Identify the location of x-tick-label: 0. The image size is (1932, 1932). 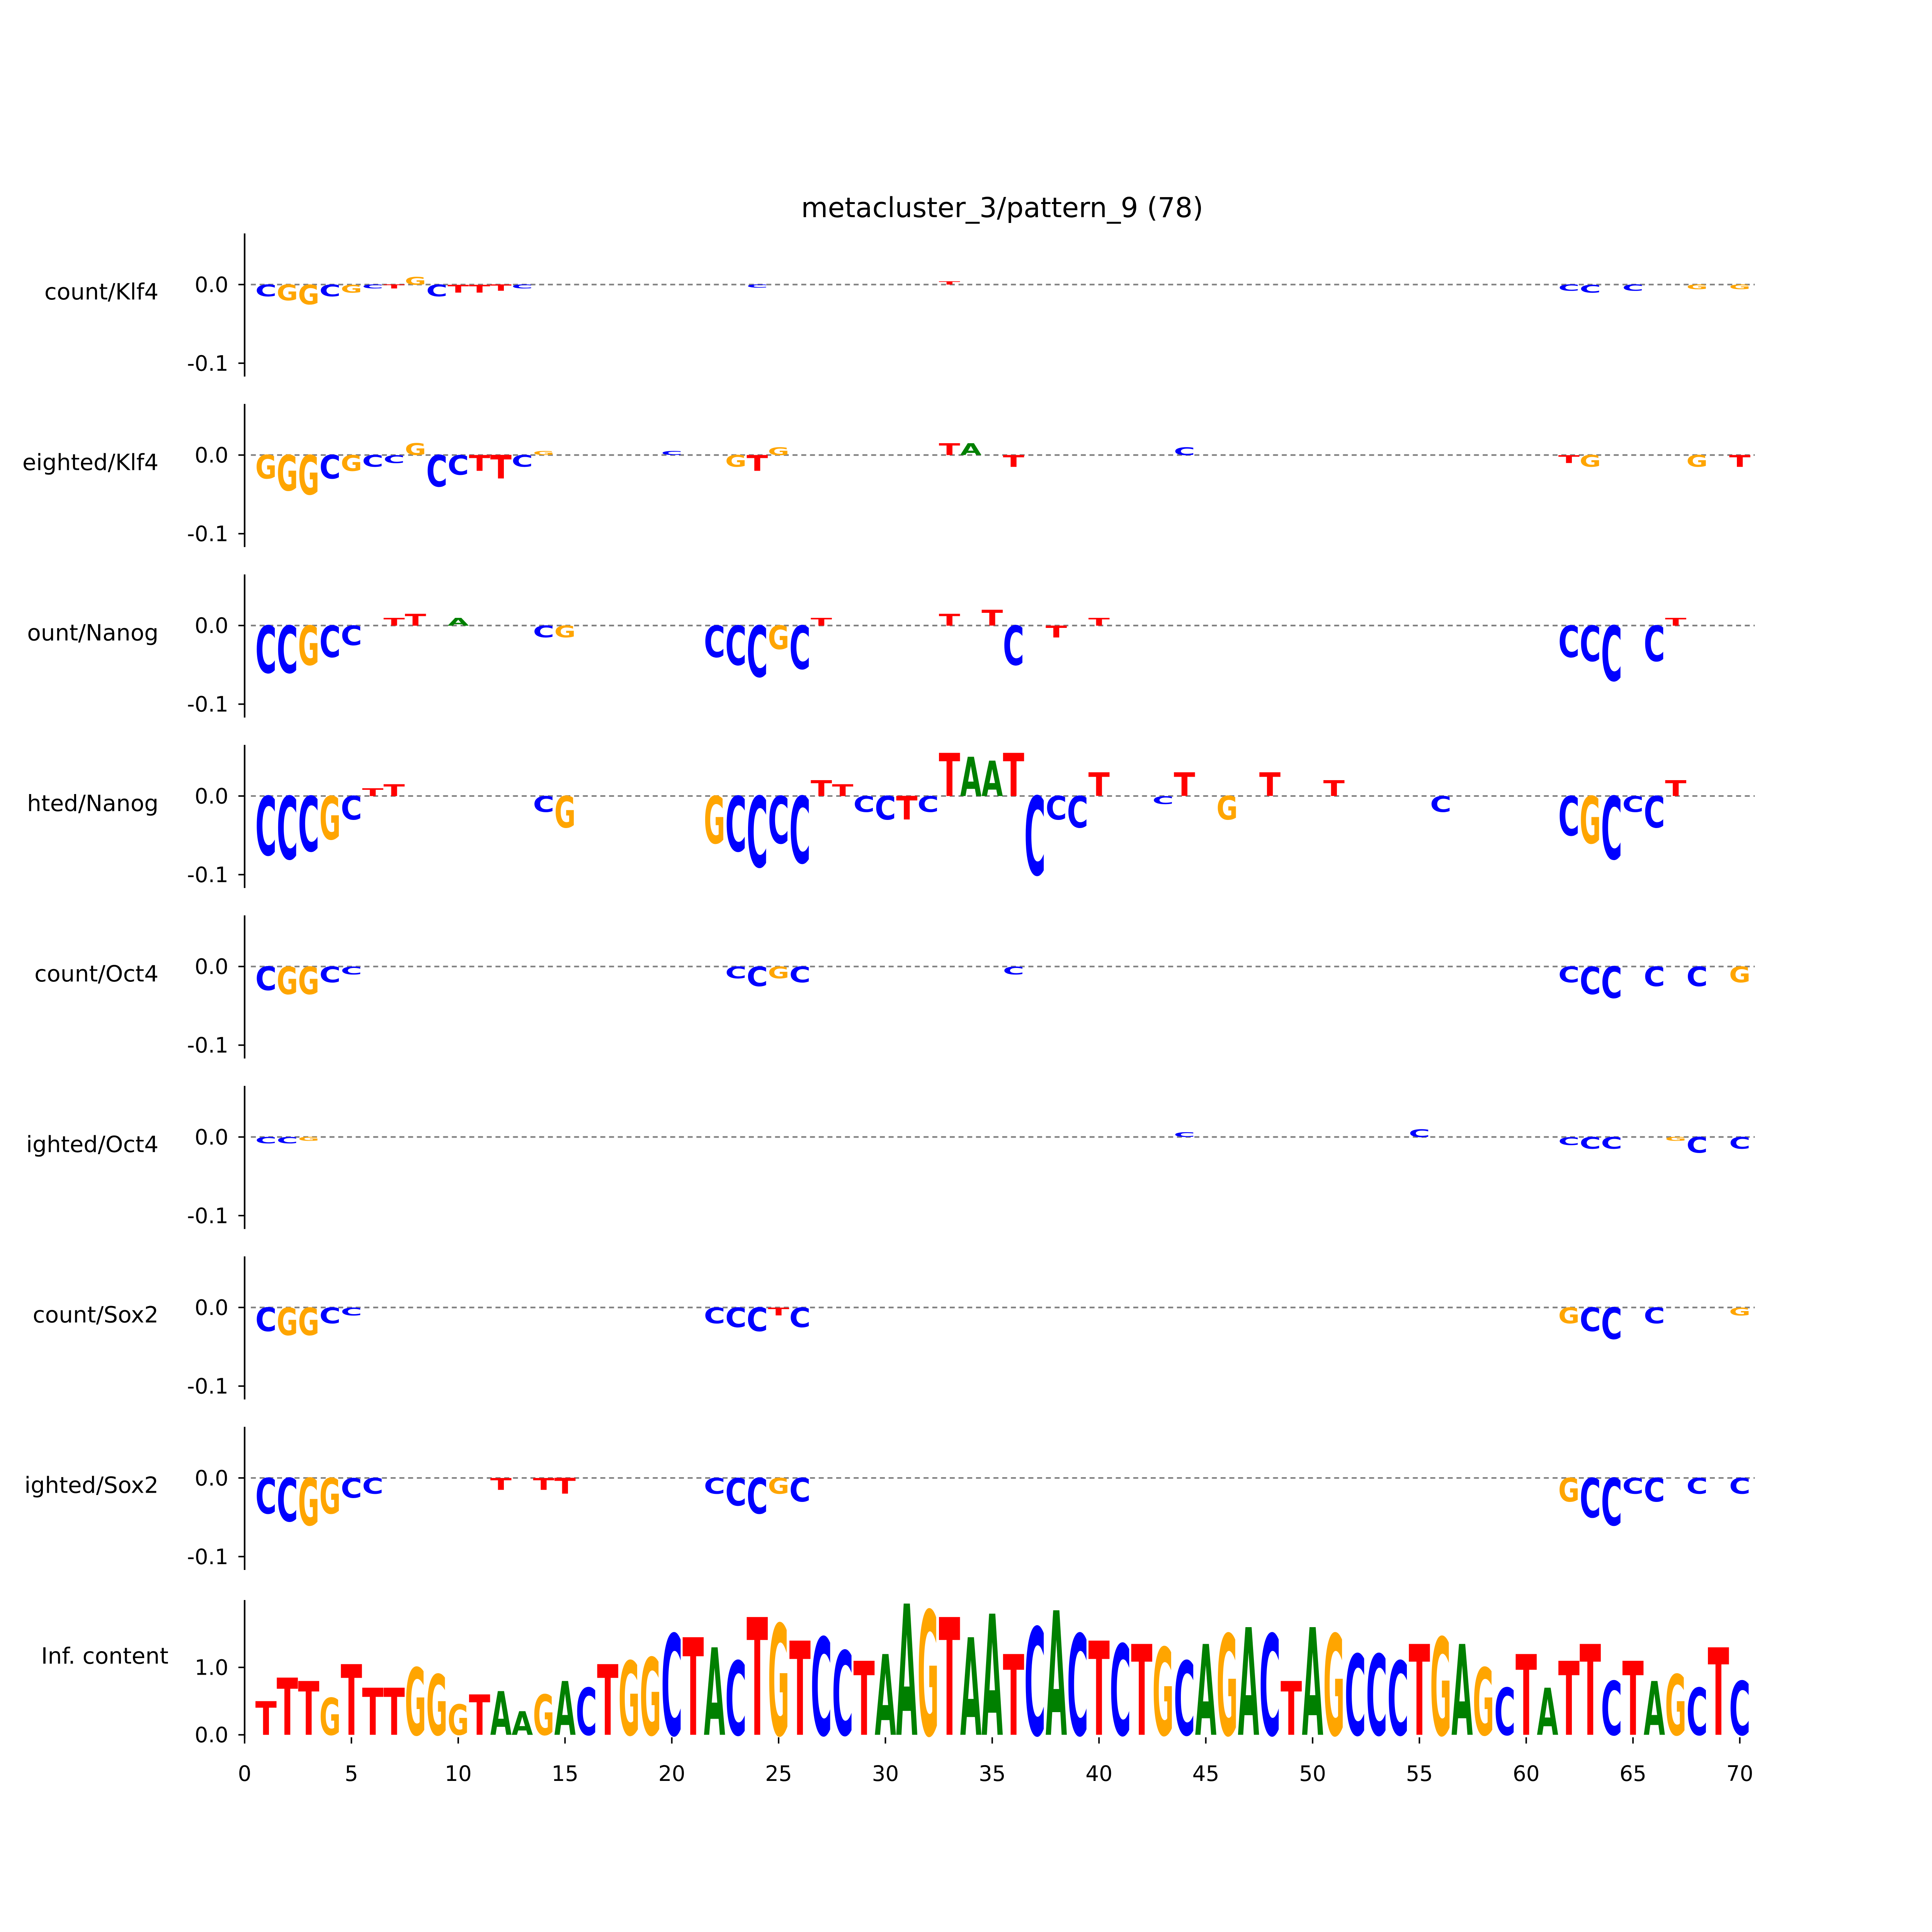
(245, 1773).